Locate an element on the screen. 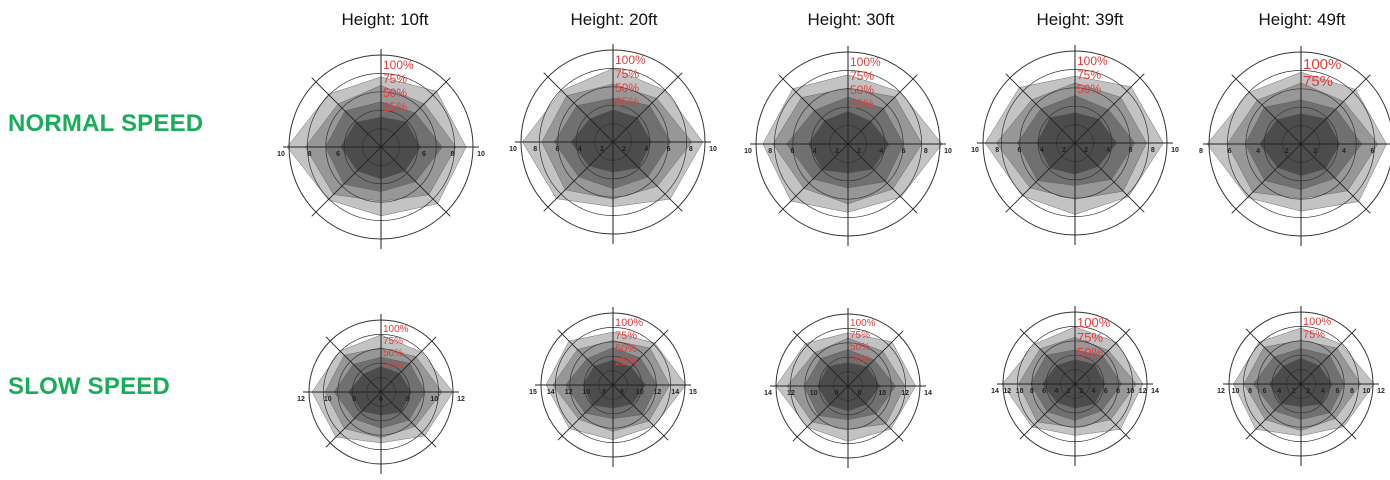 The width and height of the screenshot is (1390, 480). polar-plot-normal-20ft: 10 8 6 4 2 2 4 6 8 10 100%75%50%25% is located at coordinates (613, 144).